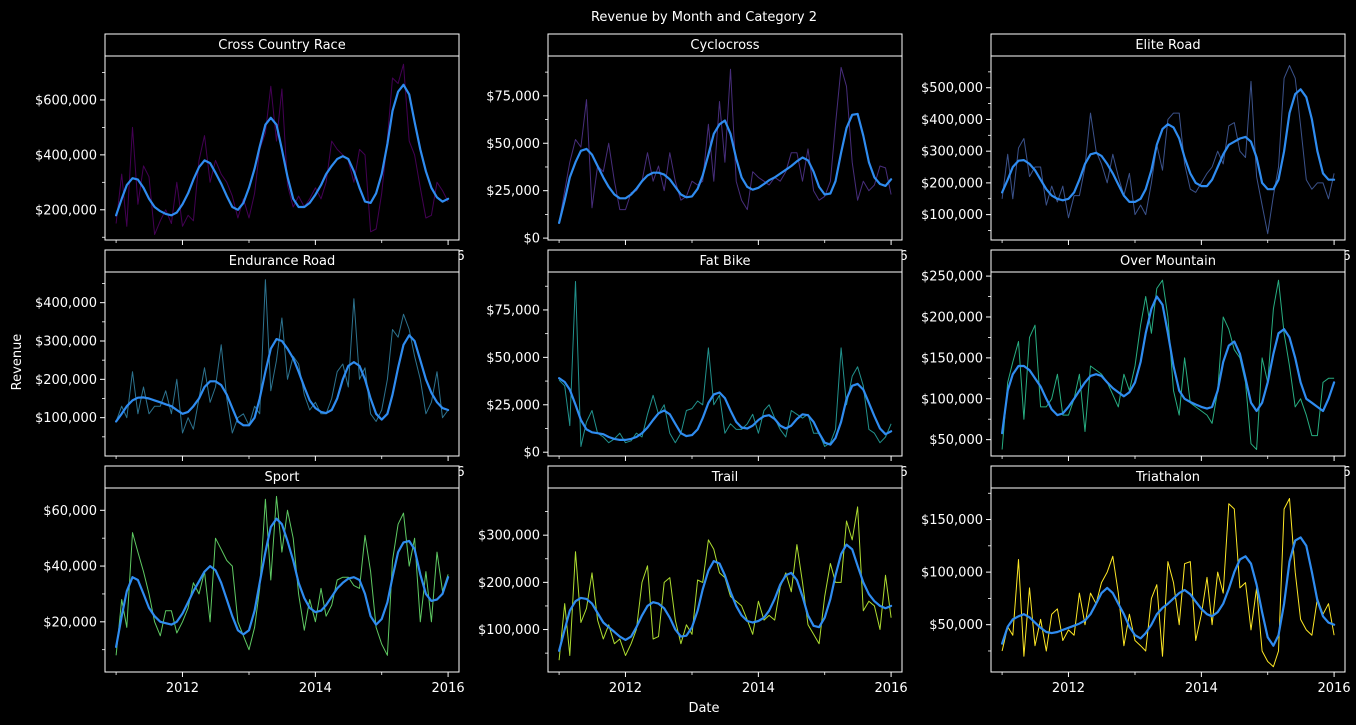 This screenshot has height=725, width=1356. What do you see at coordinates (724, 45) in the screenshot?
I see `panel-title: Cyclocross` at bounding box center [724, 45].